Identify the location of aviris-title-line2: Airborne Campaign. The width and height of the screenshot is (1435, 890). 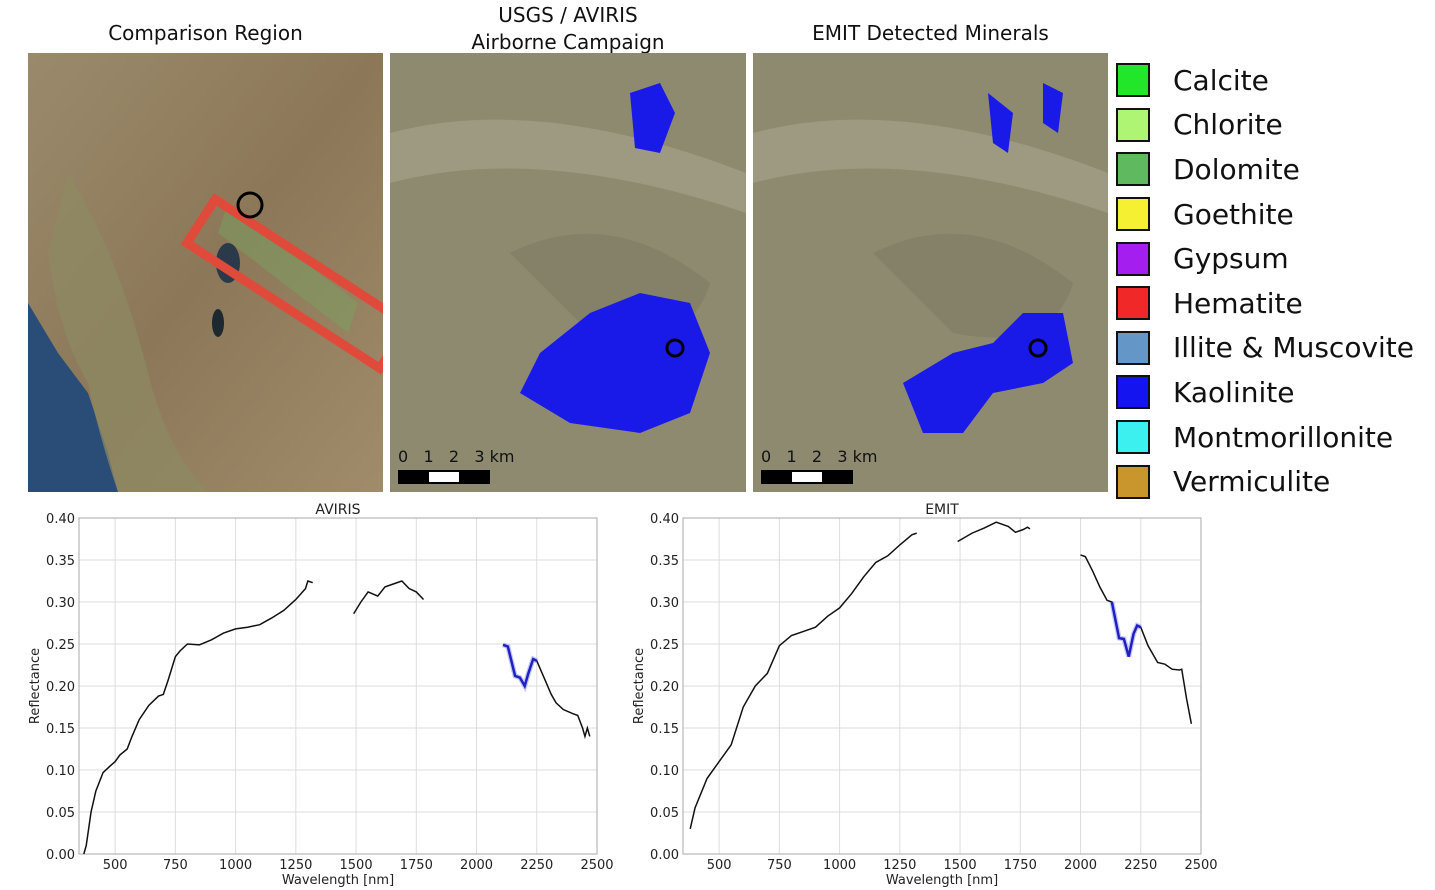
(568, 42).